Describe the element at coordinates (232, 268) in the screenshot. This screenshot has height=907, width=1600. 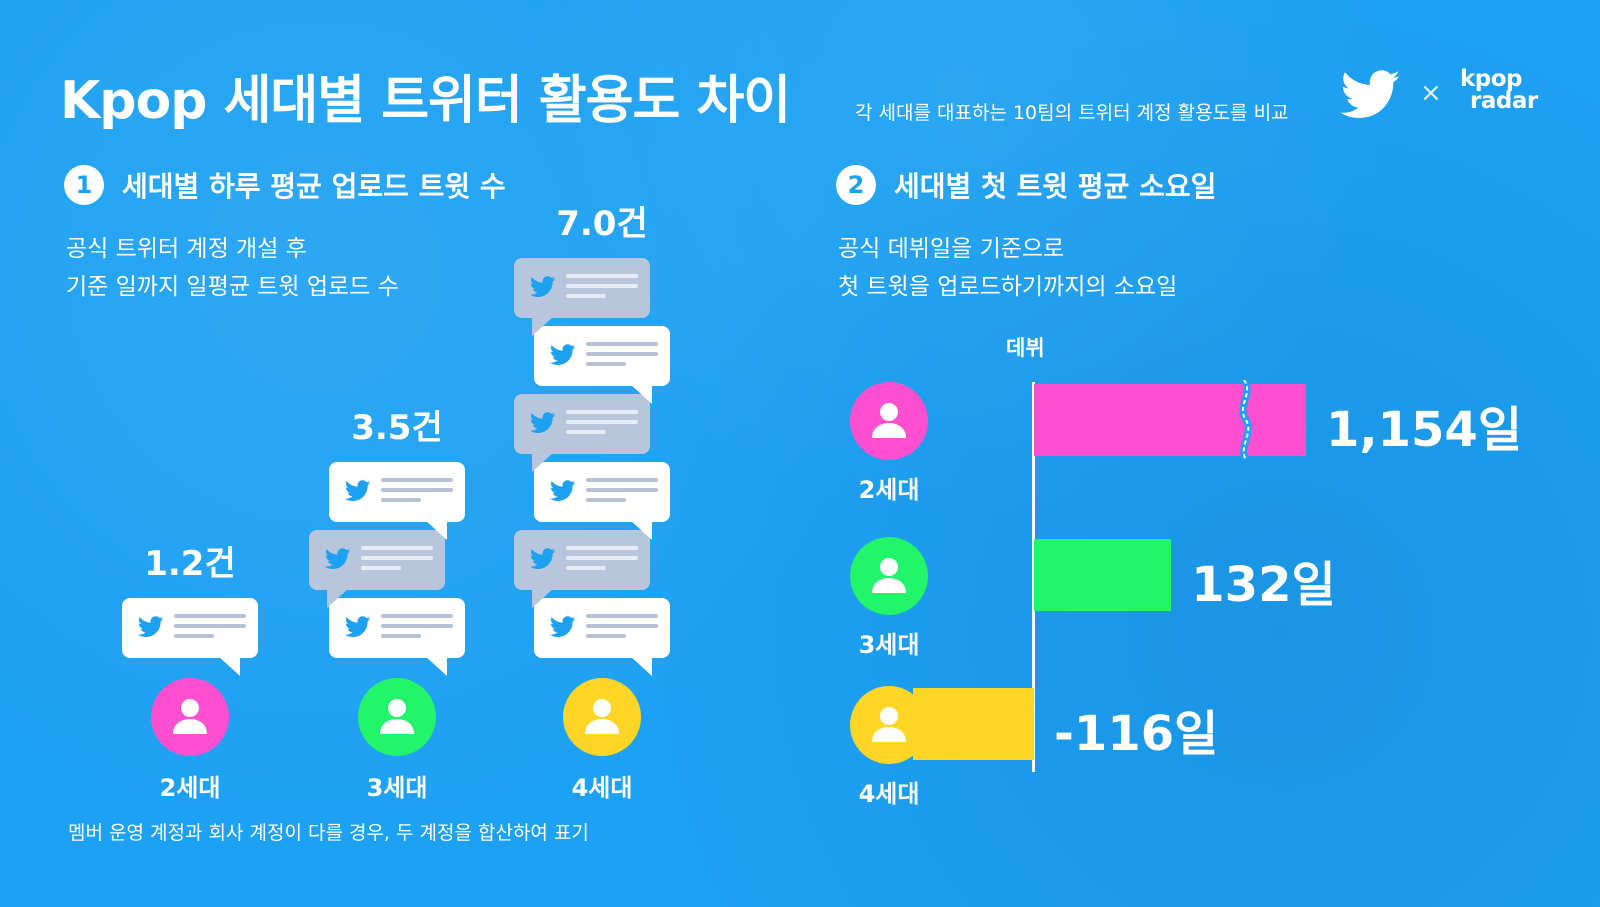
I see `section1-description: 공식 트위터 계정 개설 후 기준 일까지 일평균 트윗 업로드 수` at that location.